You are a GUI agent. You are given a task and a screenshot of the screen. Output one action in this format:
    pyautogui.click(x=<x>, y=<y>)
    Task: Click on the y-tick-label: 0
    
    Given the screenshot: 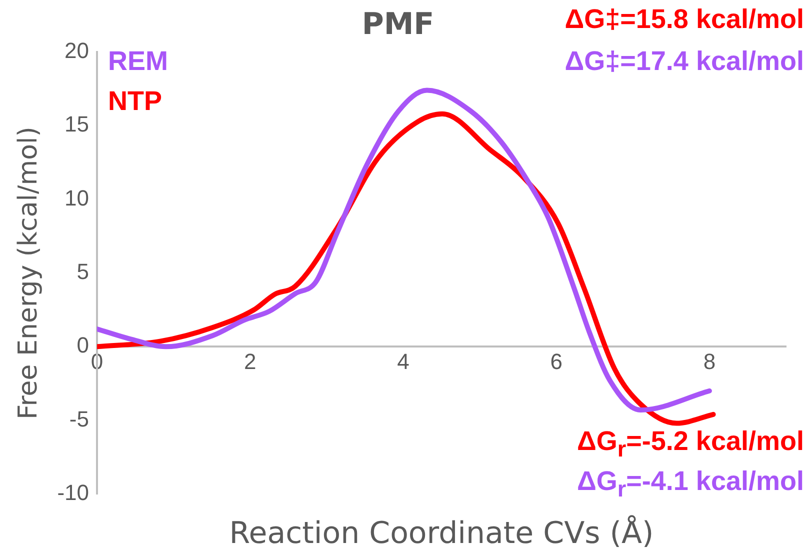 What is the action you would take?
    pyautogui.click(x=82, y=345)
    